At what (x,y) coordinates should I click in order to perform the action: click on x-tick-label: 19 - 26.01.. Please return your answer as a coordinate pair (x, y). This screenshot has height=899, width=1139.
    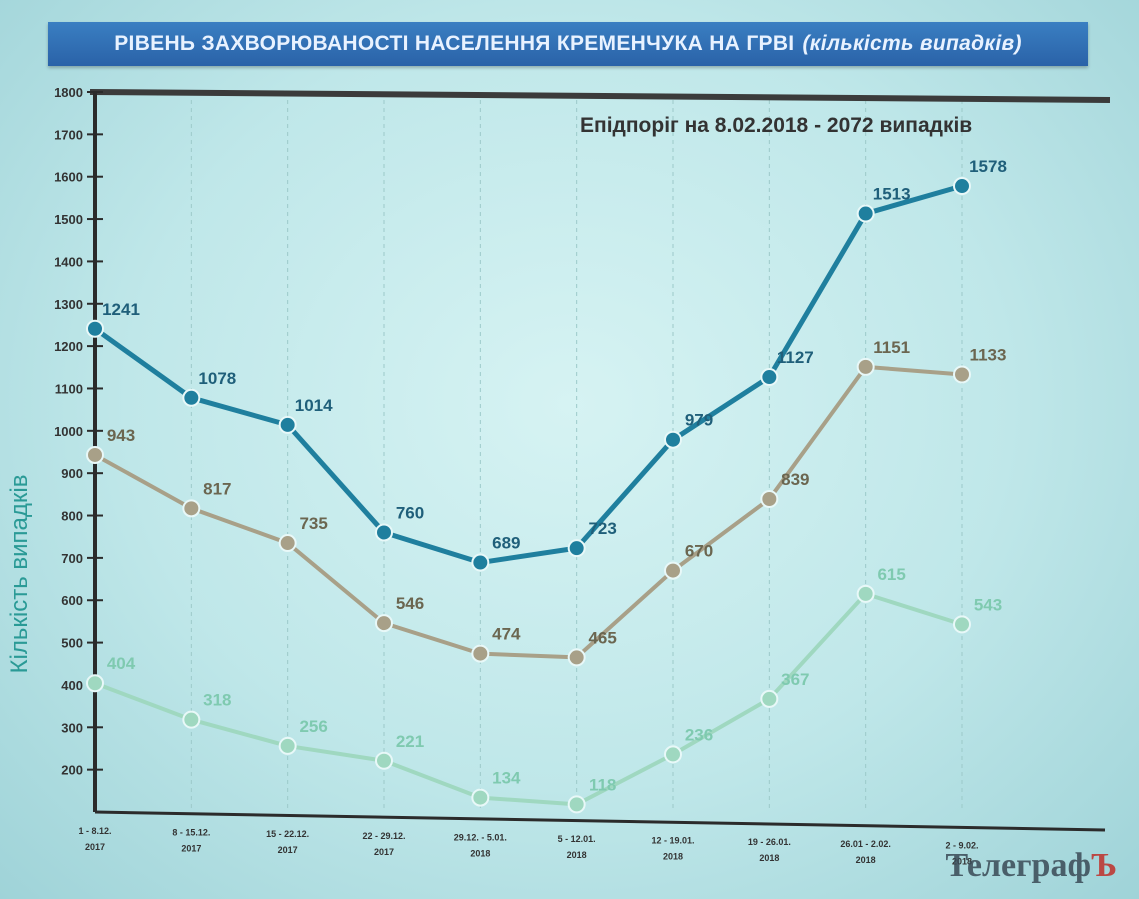
    Looking at the image, I should click on (769, 842).